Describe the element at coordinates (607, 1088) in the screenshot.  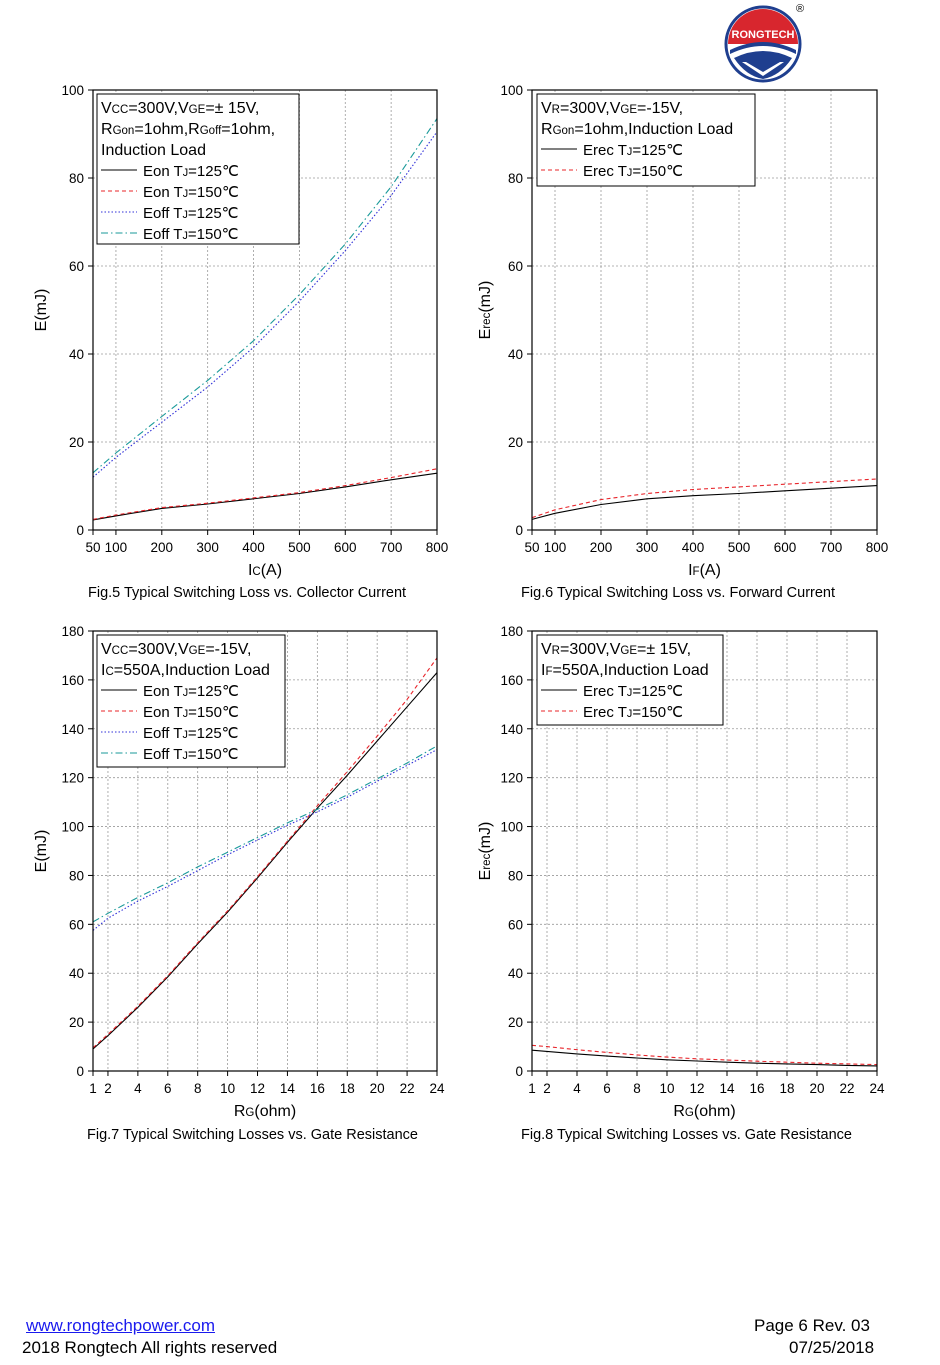
I see `fig8-xtick-label: 6` at that location.